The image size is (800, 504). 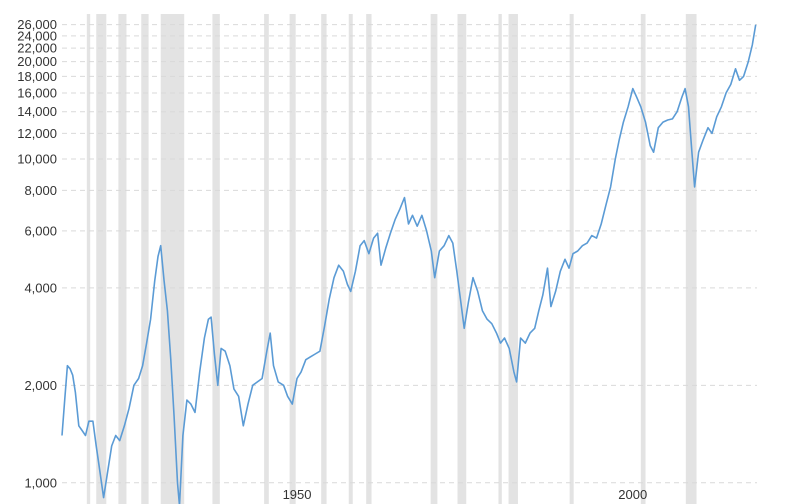 I want to click on y-tick-label: 20,000, so click(x=37, y=61).